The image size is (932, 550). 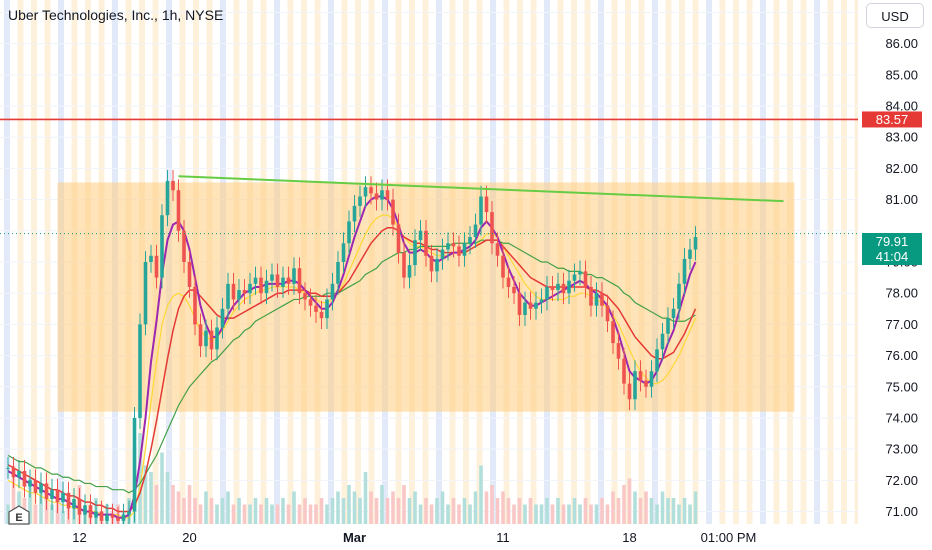 I want to click on price-tick-label: 84.00, so click(x=901, y=106).